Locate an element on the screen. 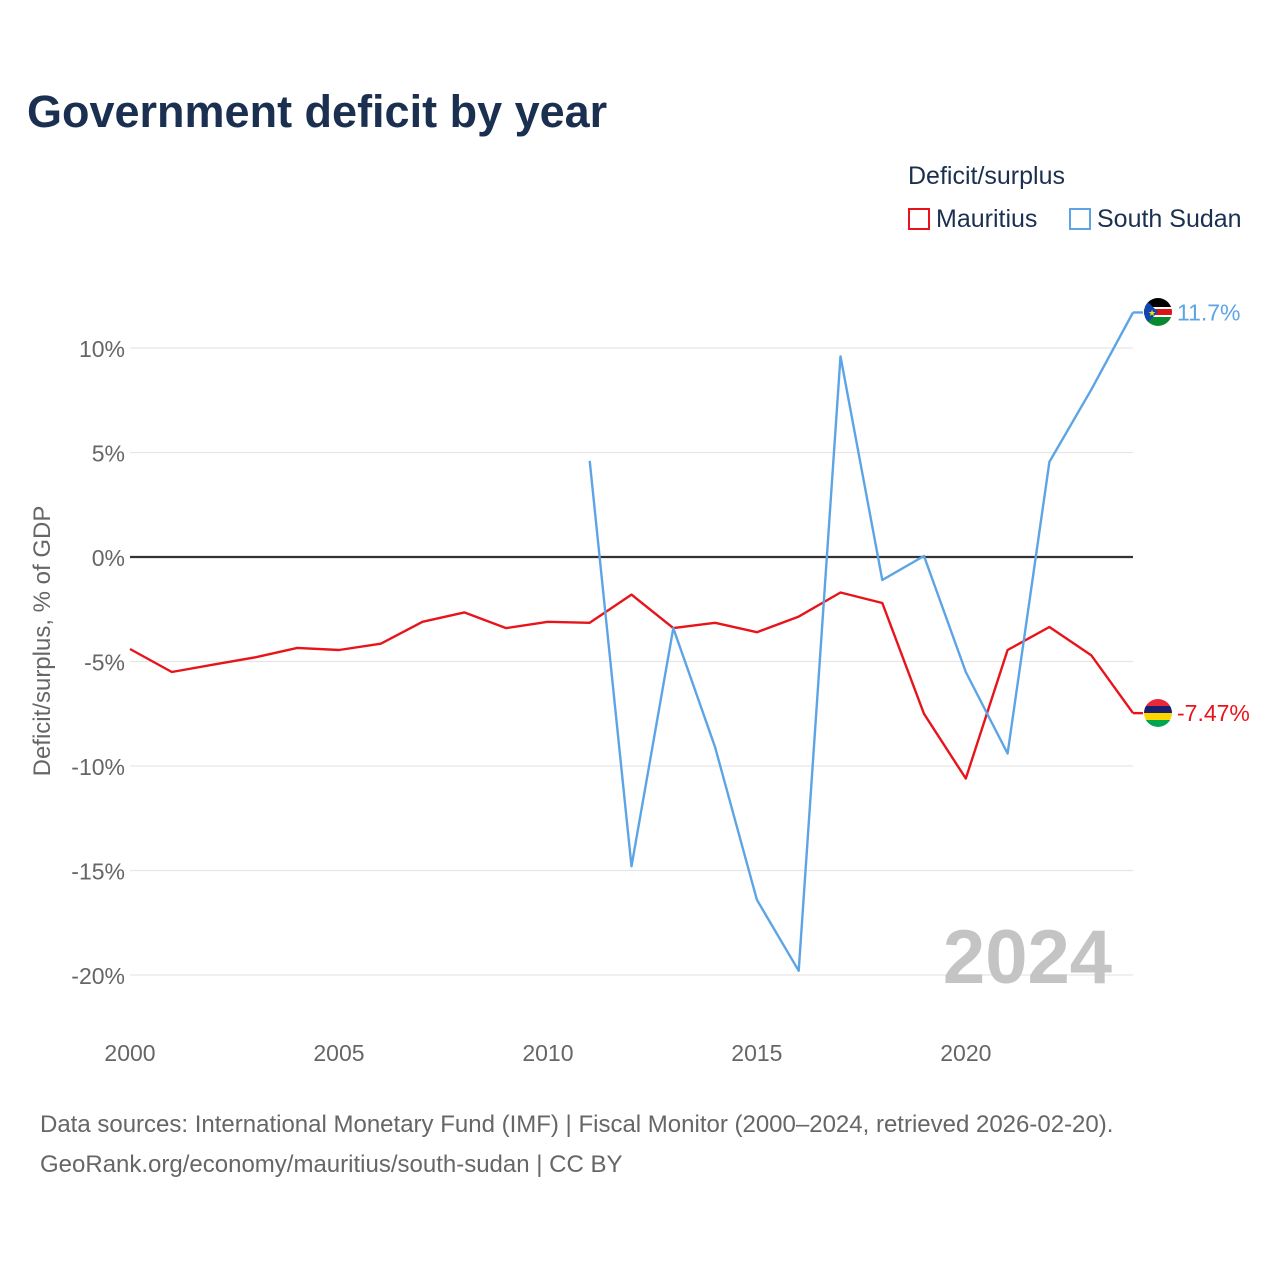 The height and width of the screenshot is (1280, 1280). south-sudan-flag-icon: ★ is located at coordinates (1158, 312).